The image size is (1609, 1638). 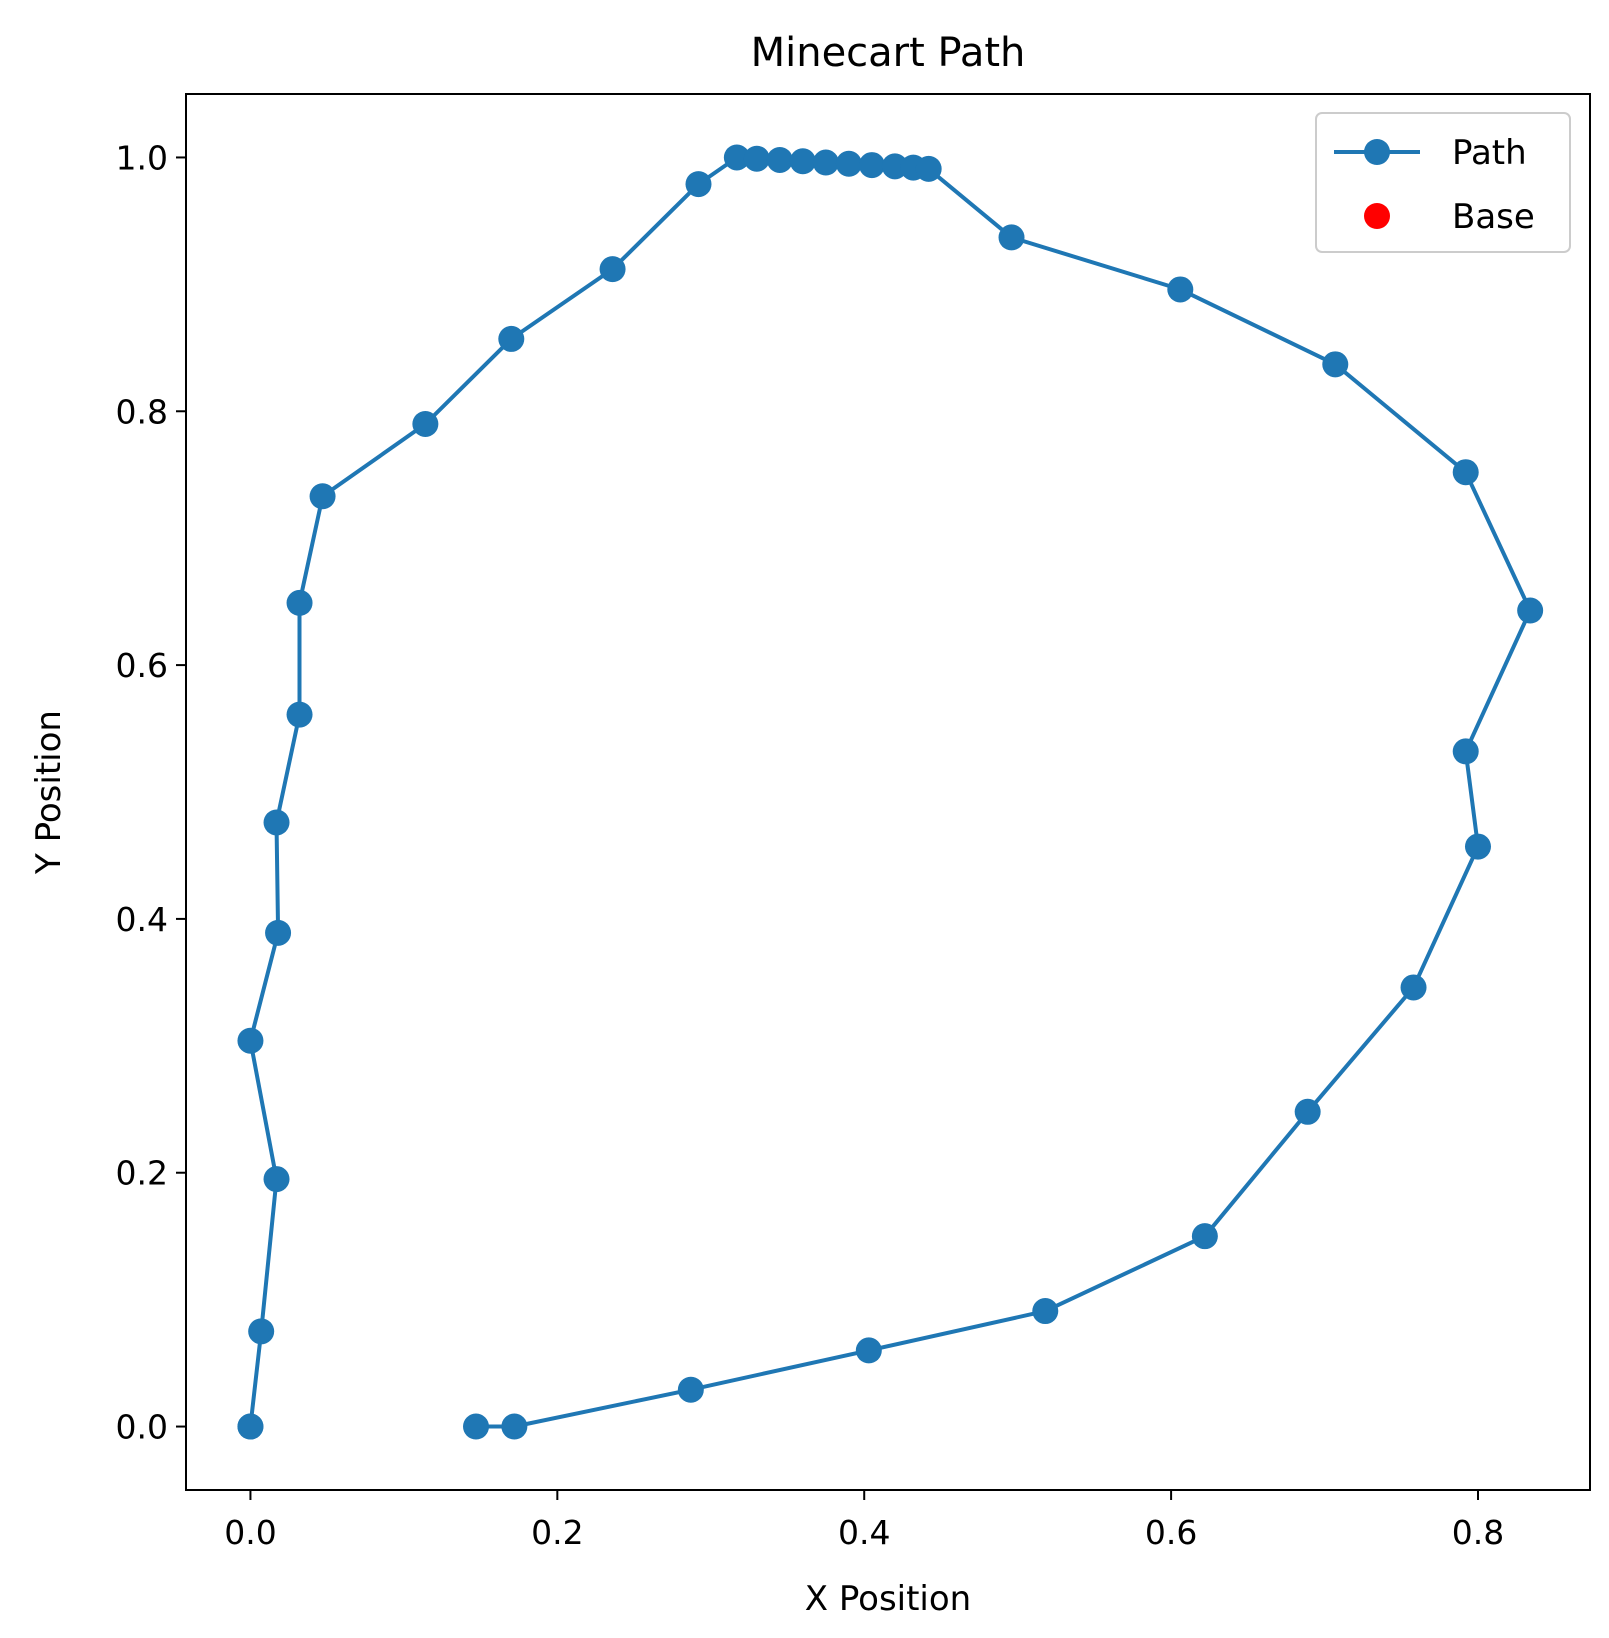 I want to click on legend-base-marker, so click(x=1377, y=216).